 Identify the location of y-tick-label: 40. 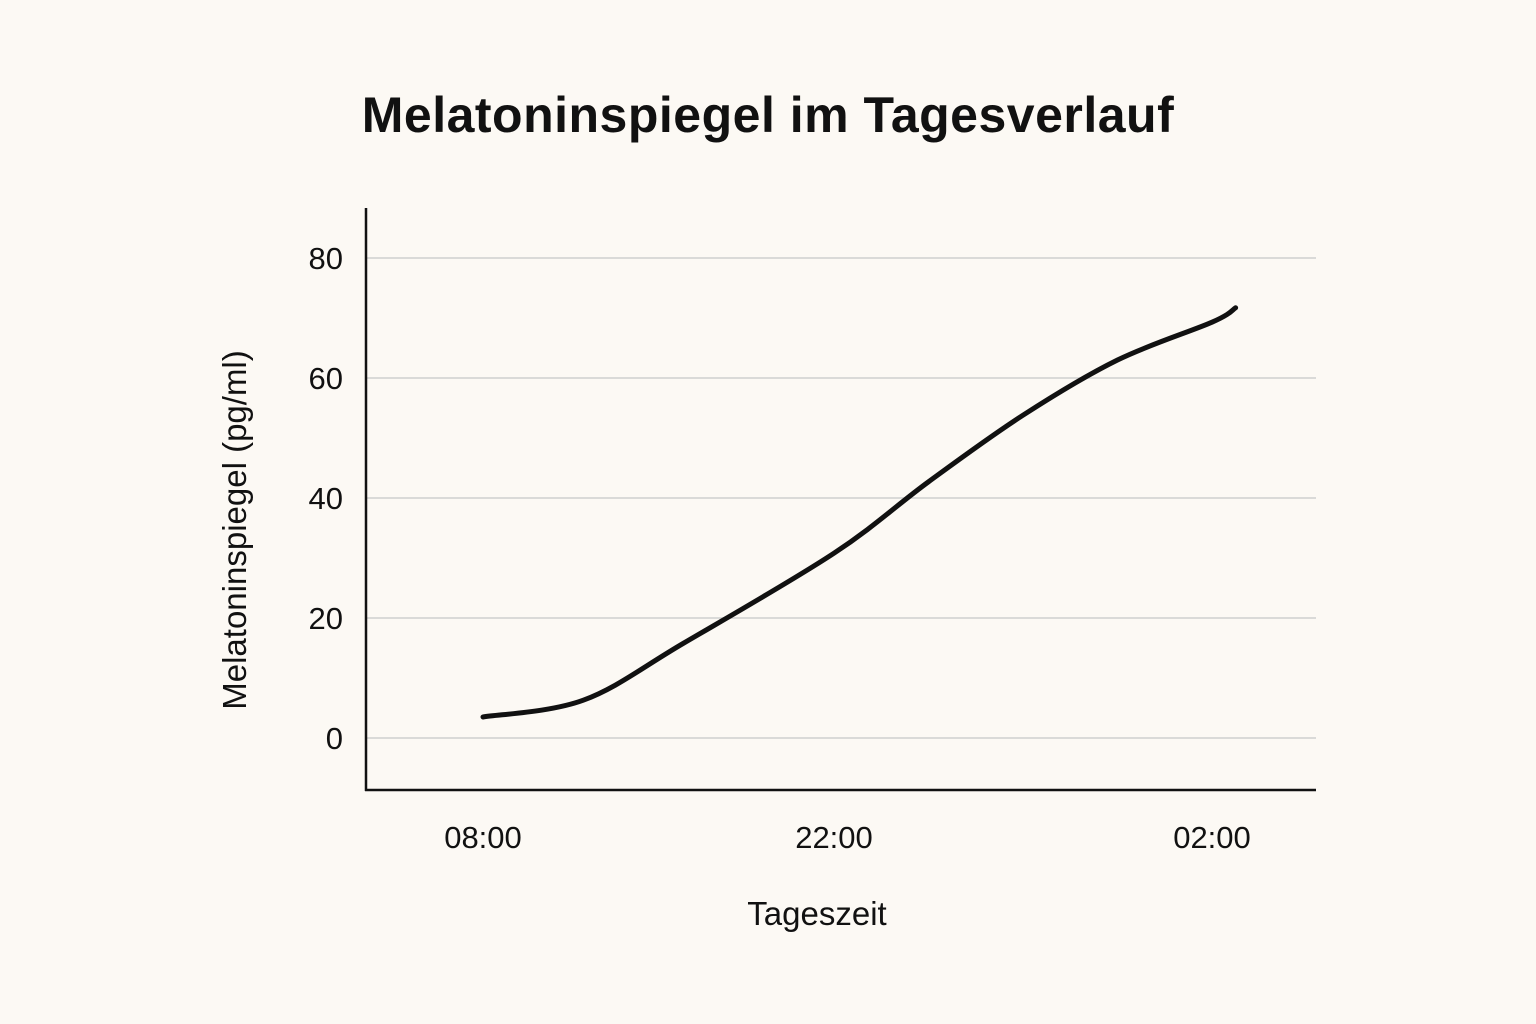
(326, 498).